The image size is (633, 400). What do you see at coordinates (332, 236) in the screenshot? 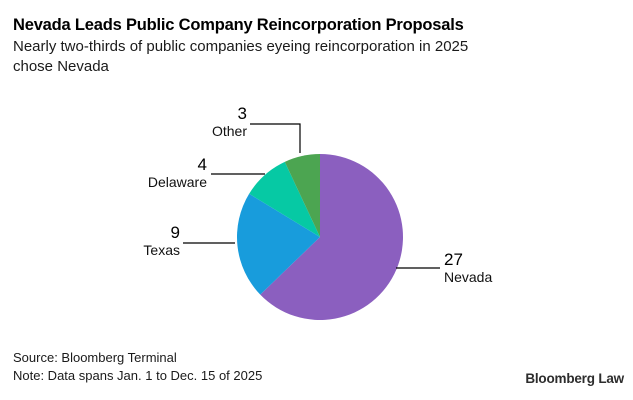
I see `pie-slice-nevada` at bounding box center [332, 236].